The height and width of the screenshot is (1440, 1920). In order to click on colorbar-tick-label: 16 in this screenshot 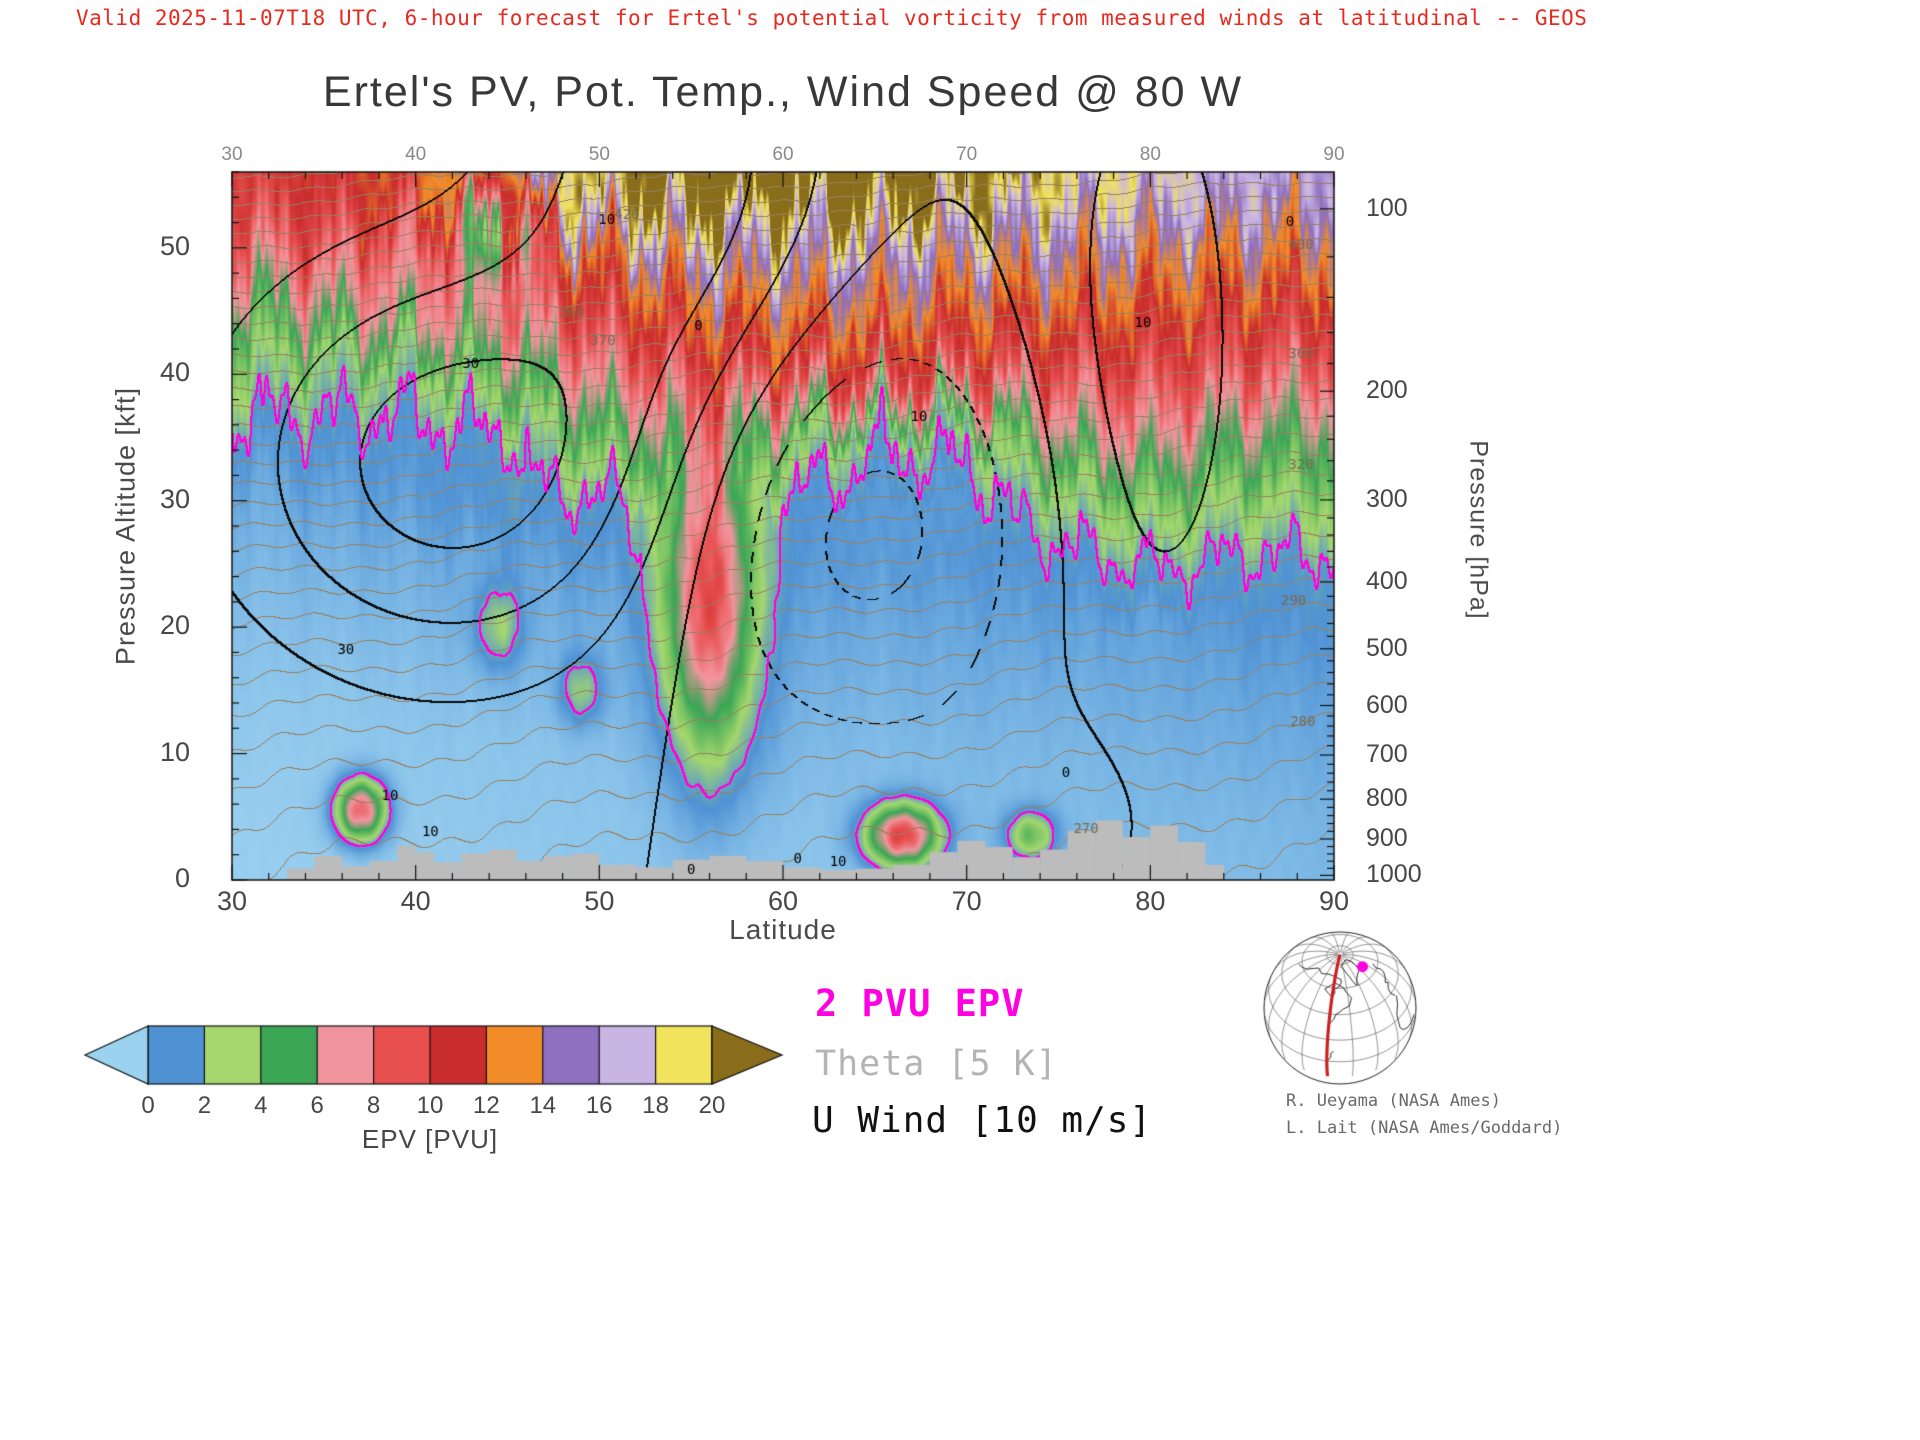, I will do `click(599, 1105)`.